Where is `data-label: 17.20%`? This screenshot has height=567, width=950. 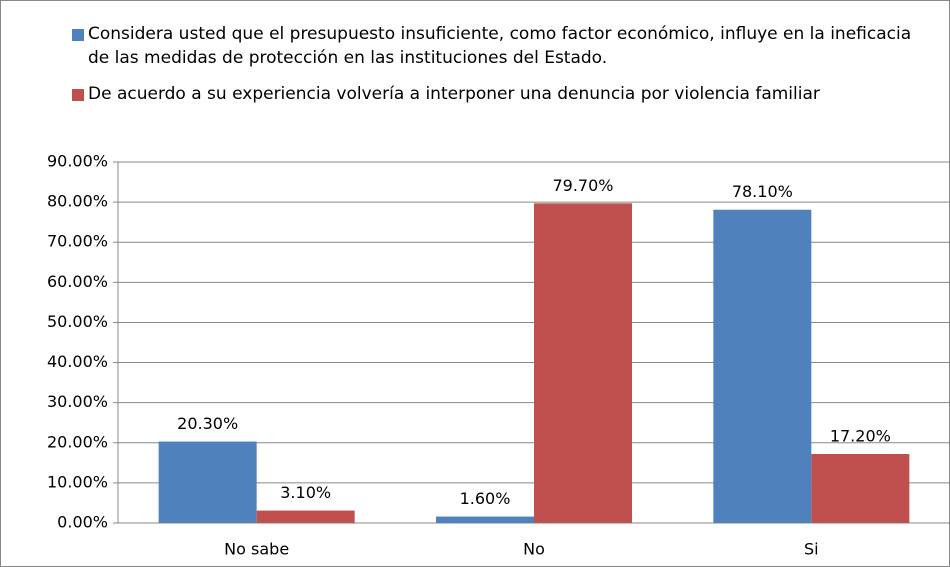
data-label: 17.20% is located at coordinates (860, 436).